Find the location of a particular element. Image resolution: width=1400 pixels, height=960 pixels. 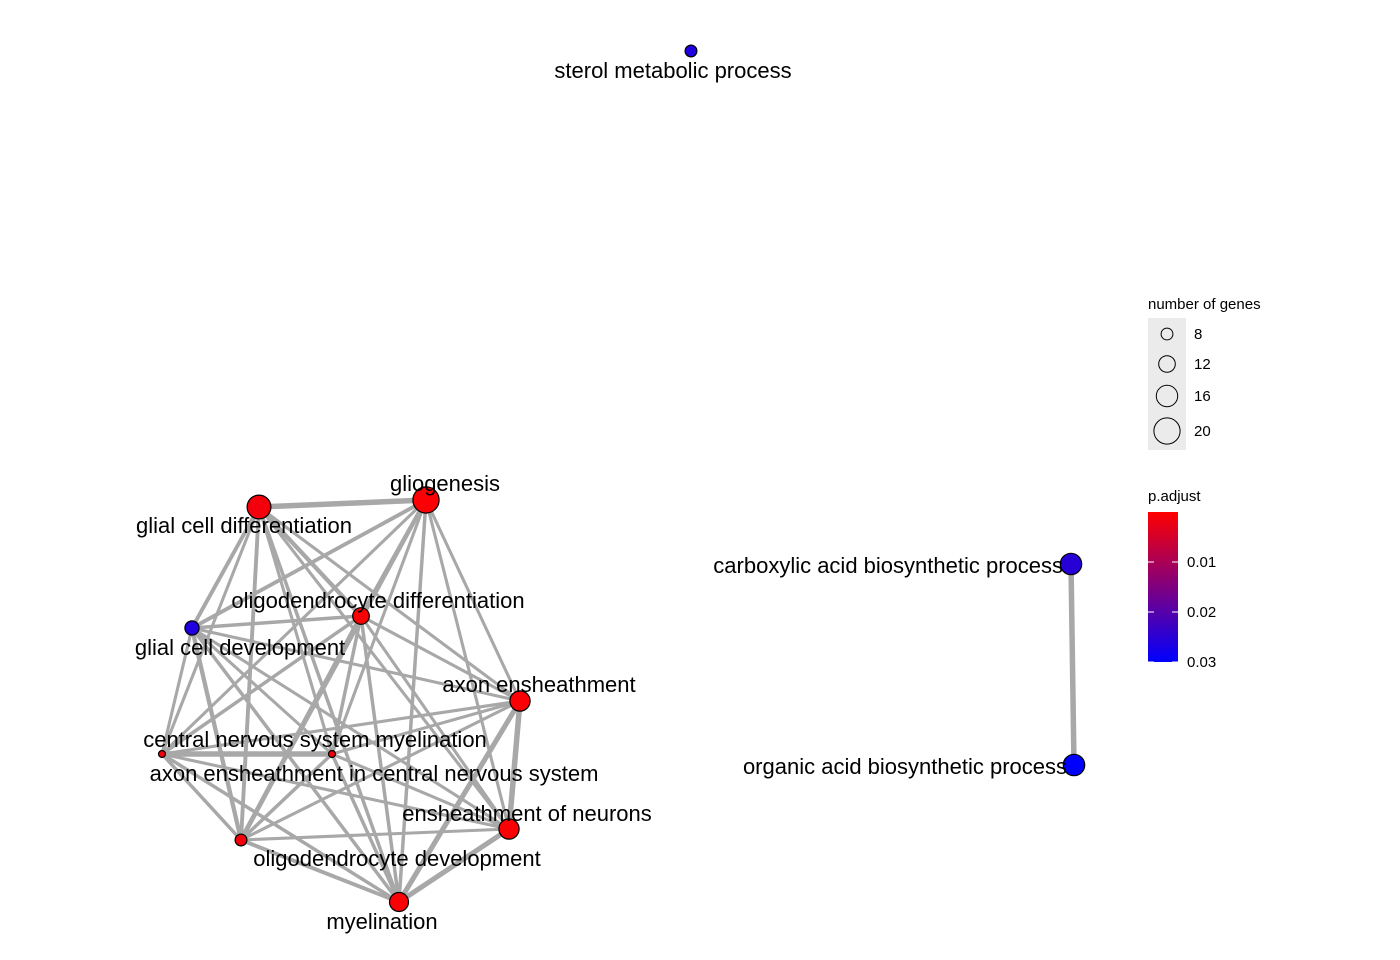

edge-axon_ens_cns-oligo_dev is located at coordinates (286, 797).